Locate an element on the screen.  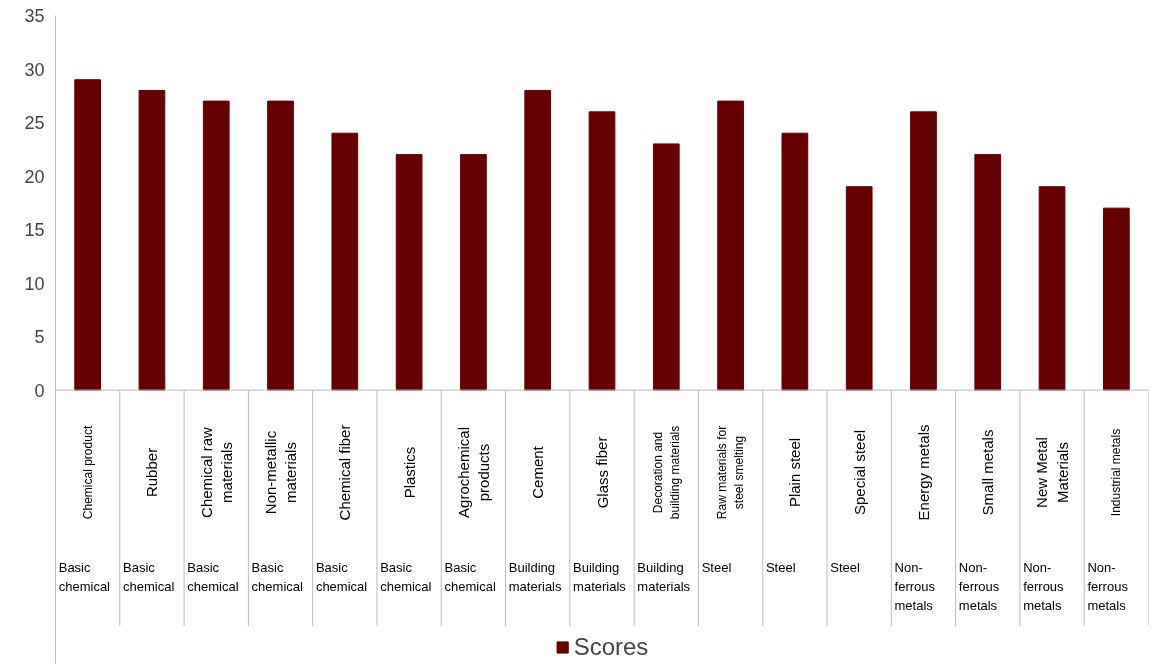
x-tick-label: New Metal Materials is located at coordinates (1052, 472).